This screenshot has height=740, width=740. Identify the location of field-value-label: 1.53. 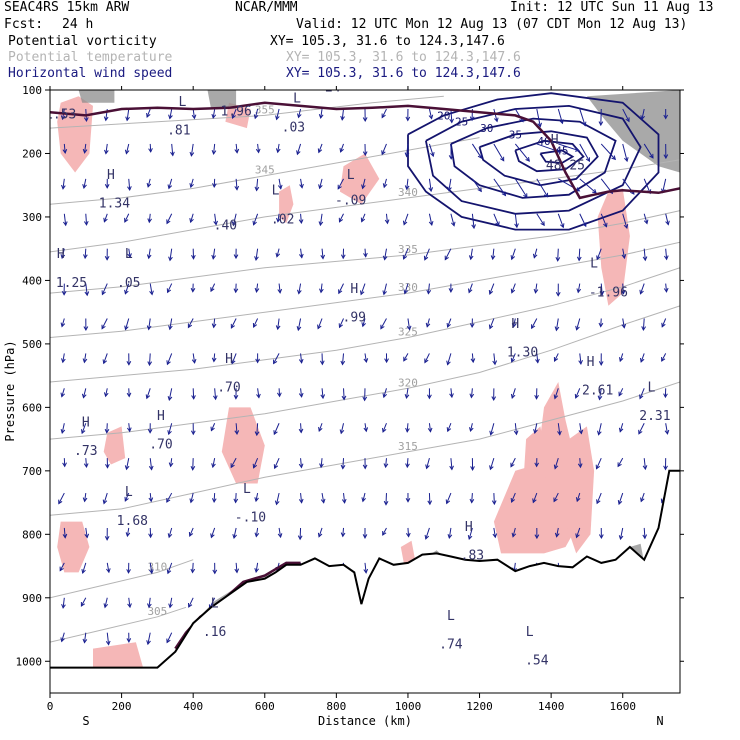
(60, 115).